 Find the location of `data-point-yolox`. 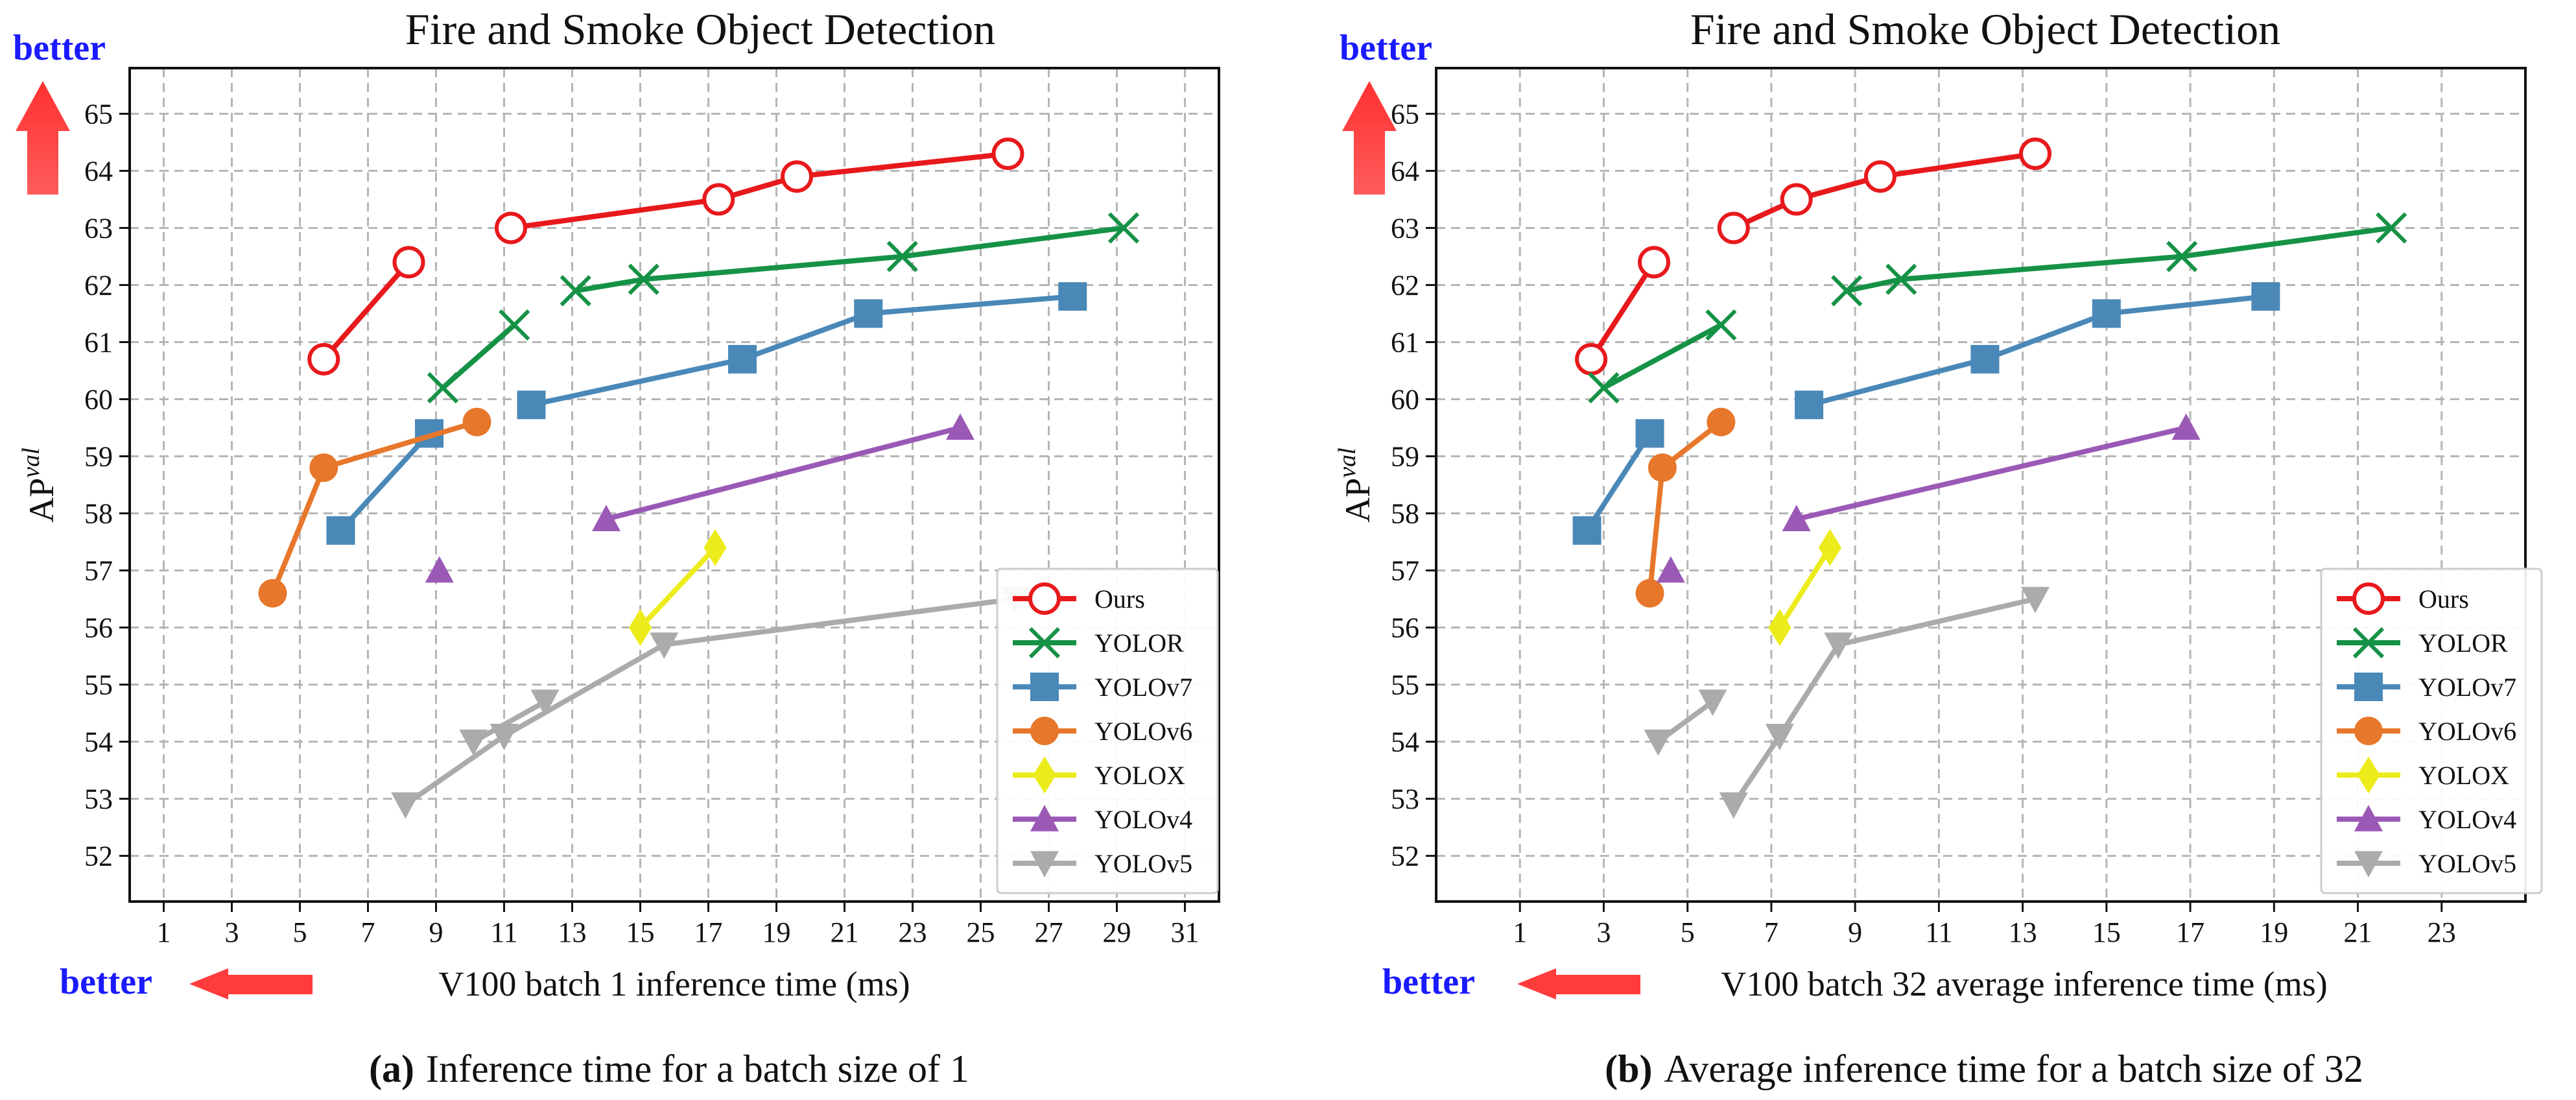

data-point-yolox is located at coordinates (715, 547).